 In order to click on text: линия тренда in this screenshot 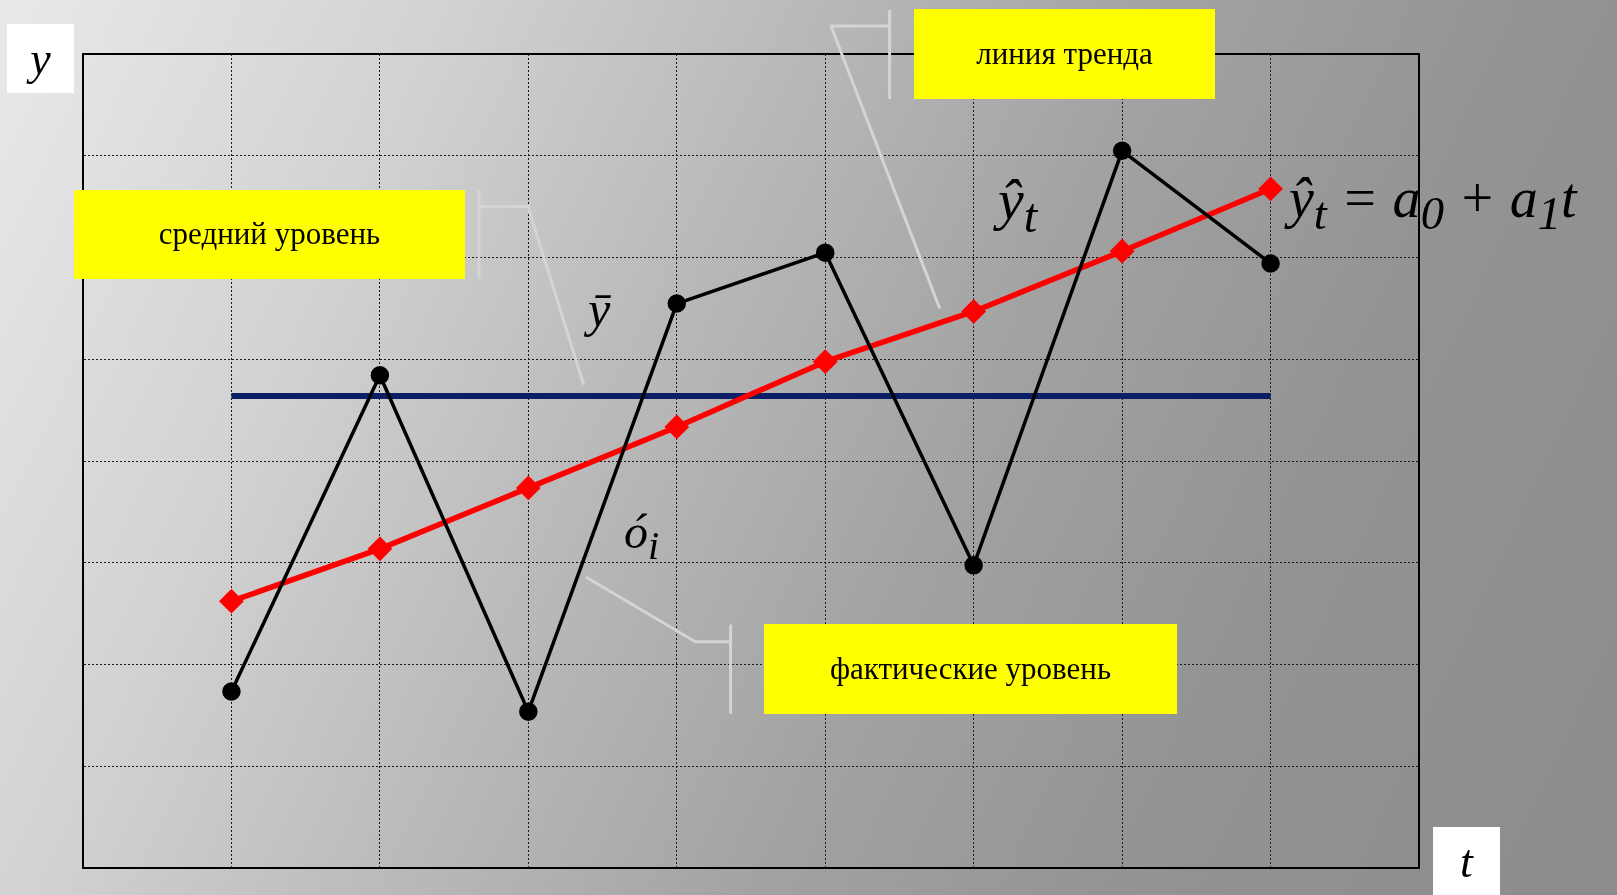, I will do `click(1064, 53)`.